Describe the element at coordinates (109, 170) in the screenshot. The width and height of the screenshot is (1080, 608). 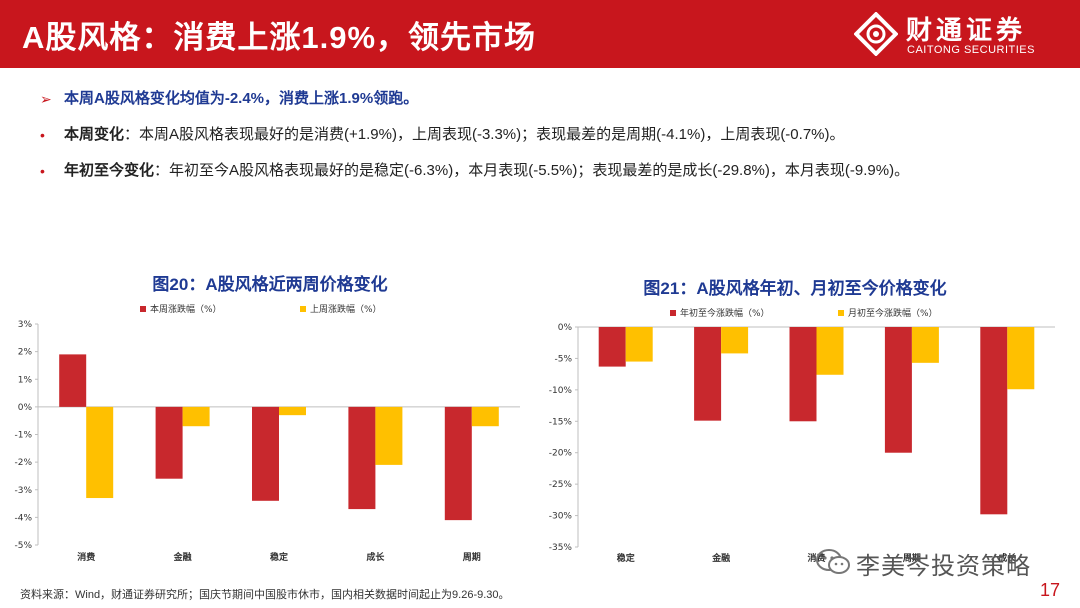
I see `bullet-key: 年初至今变化` at that location.